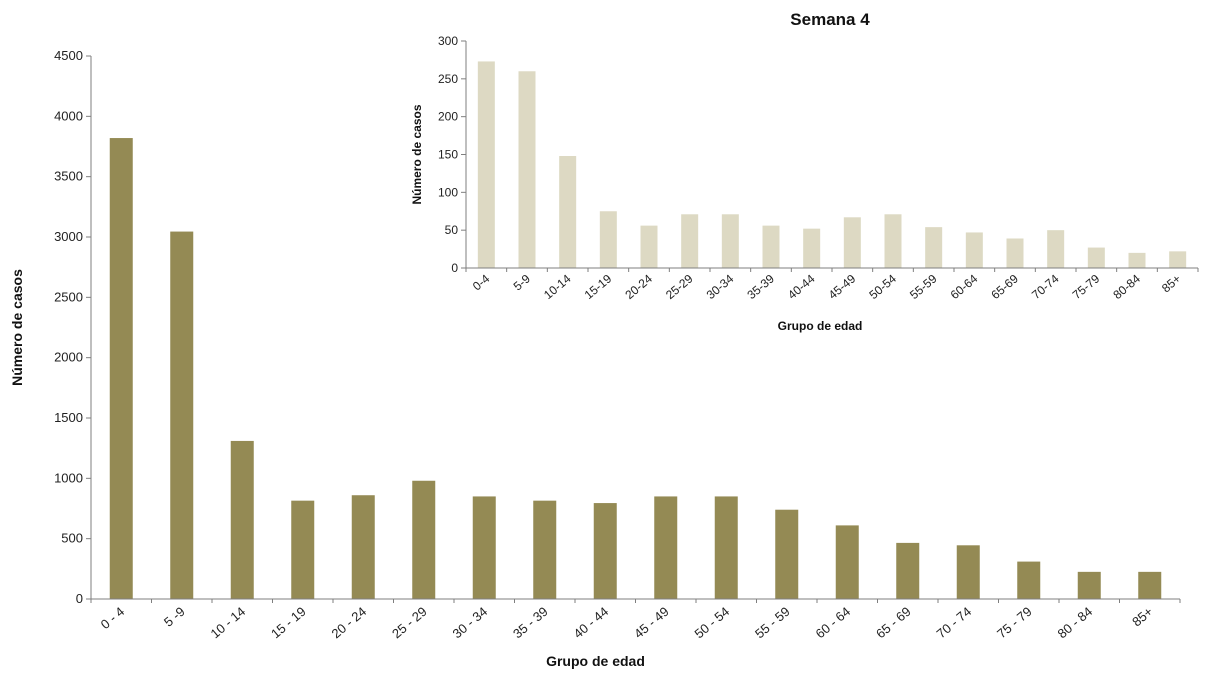 The image size is (1208, 673). Describe the element at coordinates (1075, 623) in the screenshot. I see `main-x-tick-label: 80 - 84` at that location.